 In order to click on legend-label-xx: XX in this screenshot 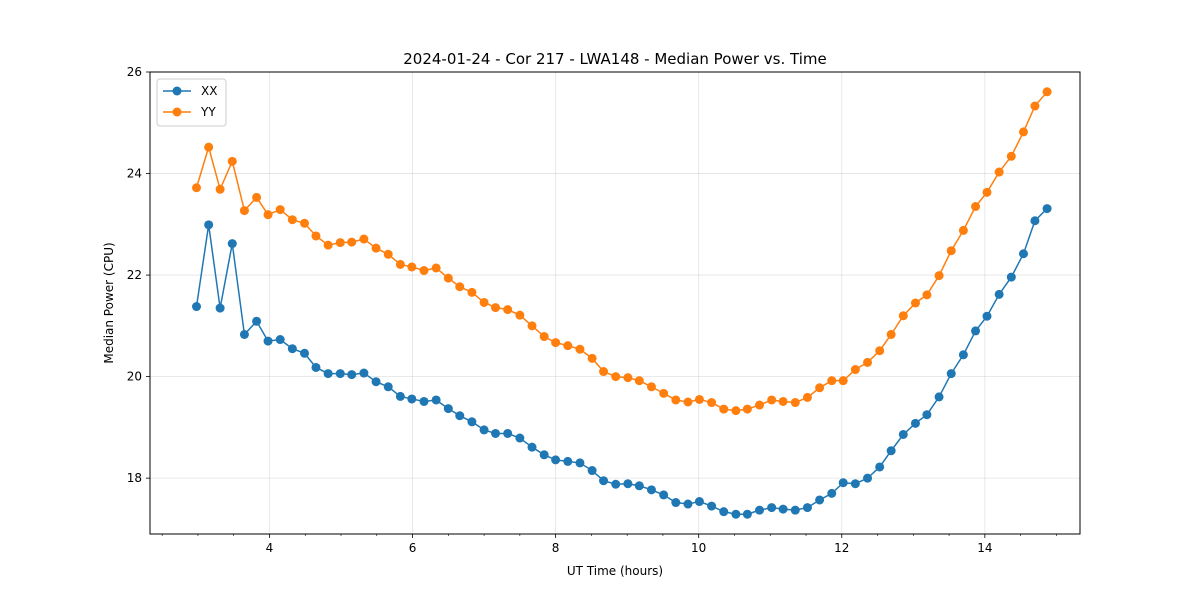, I will do `click(209, 91)`.